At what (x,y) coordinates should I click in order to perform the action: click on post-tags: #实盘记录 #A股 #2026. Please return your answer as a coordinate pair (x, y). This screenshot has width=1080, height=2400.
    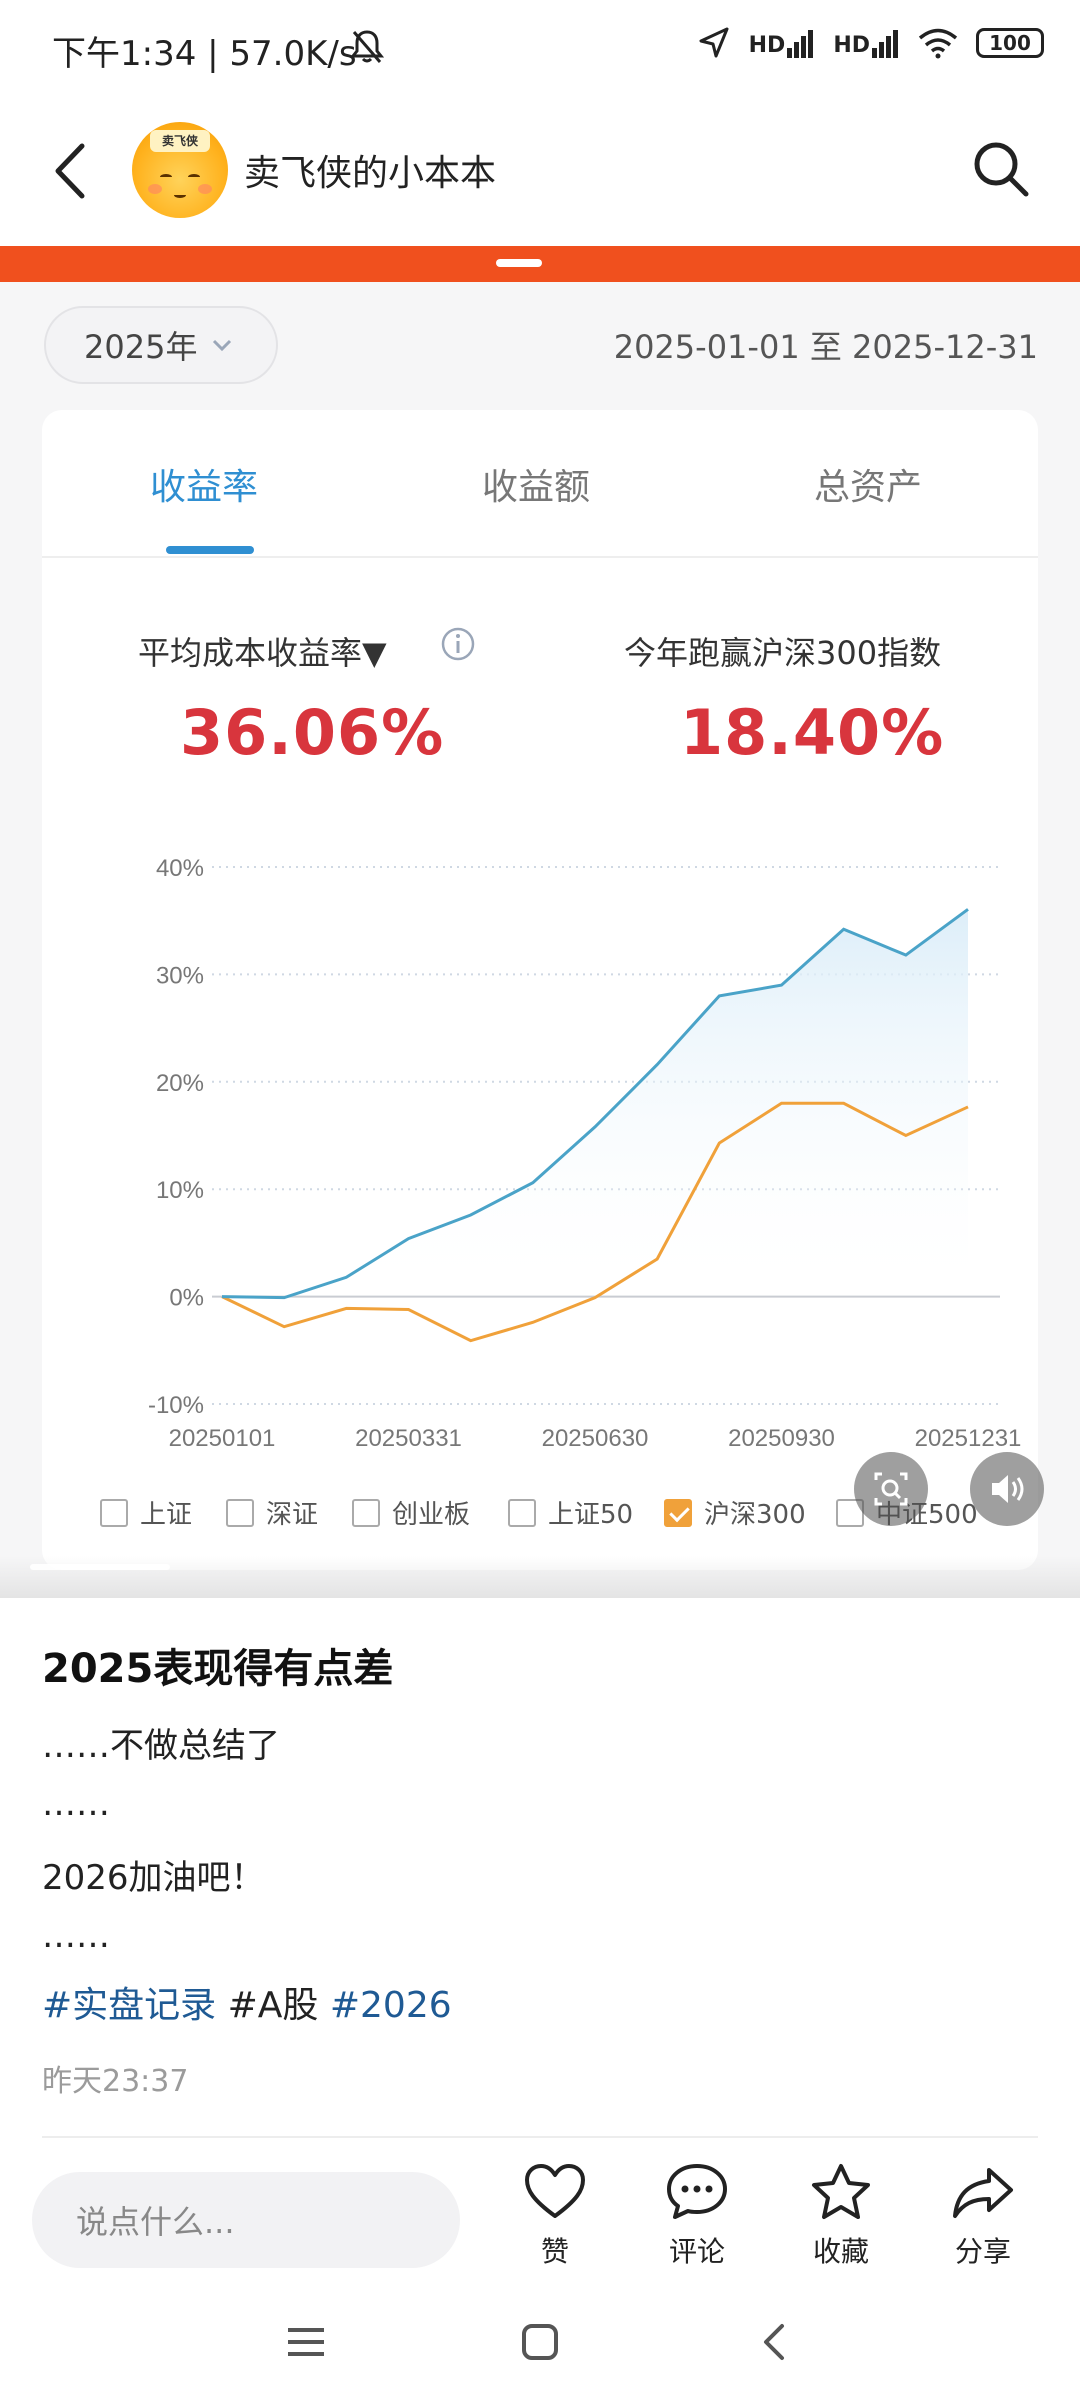
    Looking at the image, I should click on (247, 2002).